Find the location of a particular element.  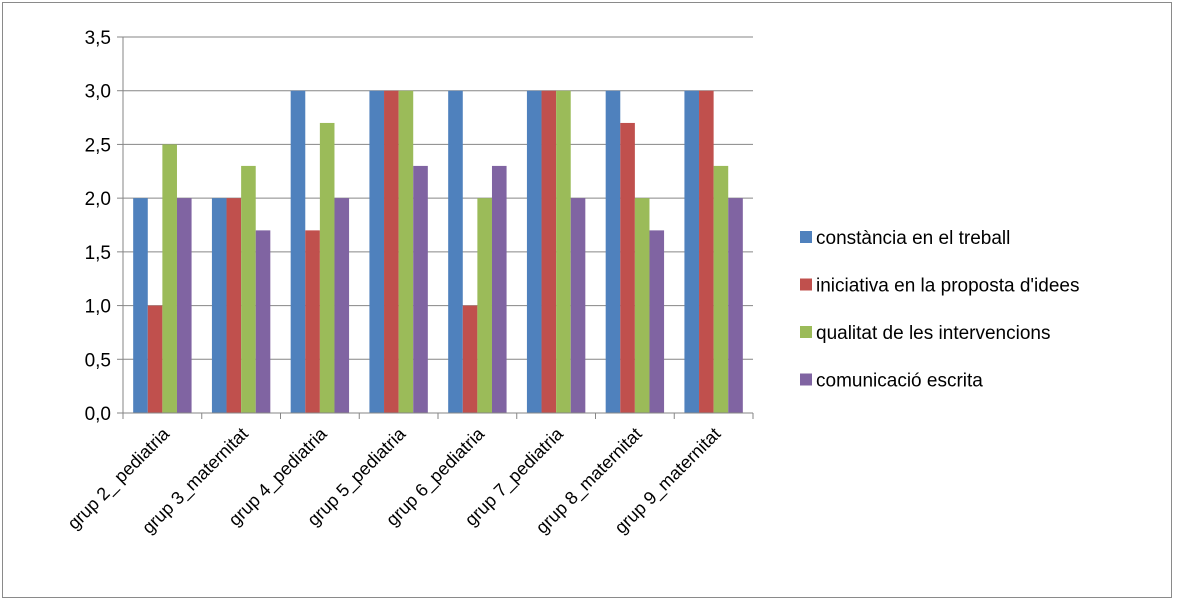

y-tick-labels: 0,0 0,5 1,0 1,5 2,0 2,5 3,0 3,5 is located at coordinates (98, 226).